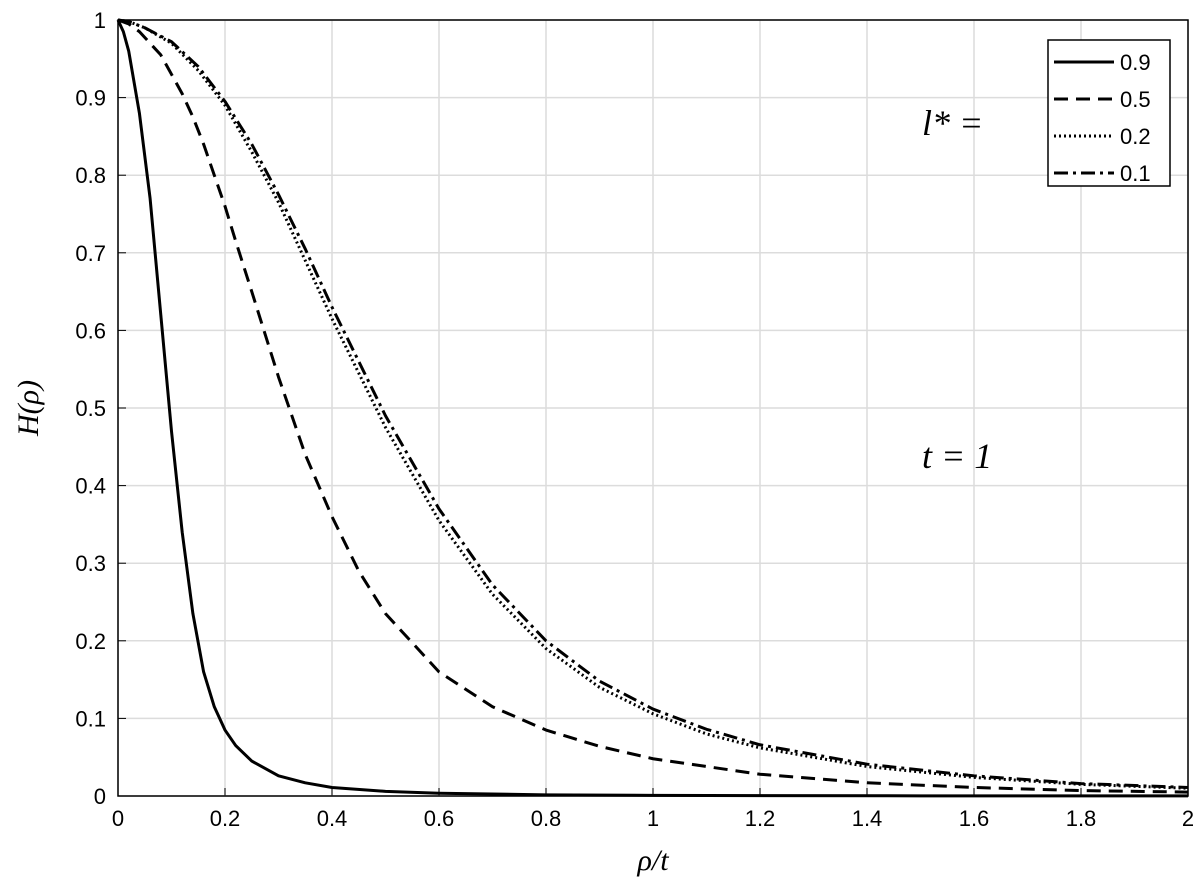 The width and height of the screenshot is (1200, 886). Describe the element at coordinates (28, 408) in the screenshot. I see `y-axis-label: H(ρ)` at that location.